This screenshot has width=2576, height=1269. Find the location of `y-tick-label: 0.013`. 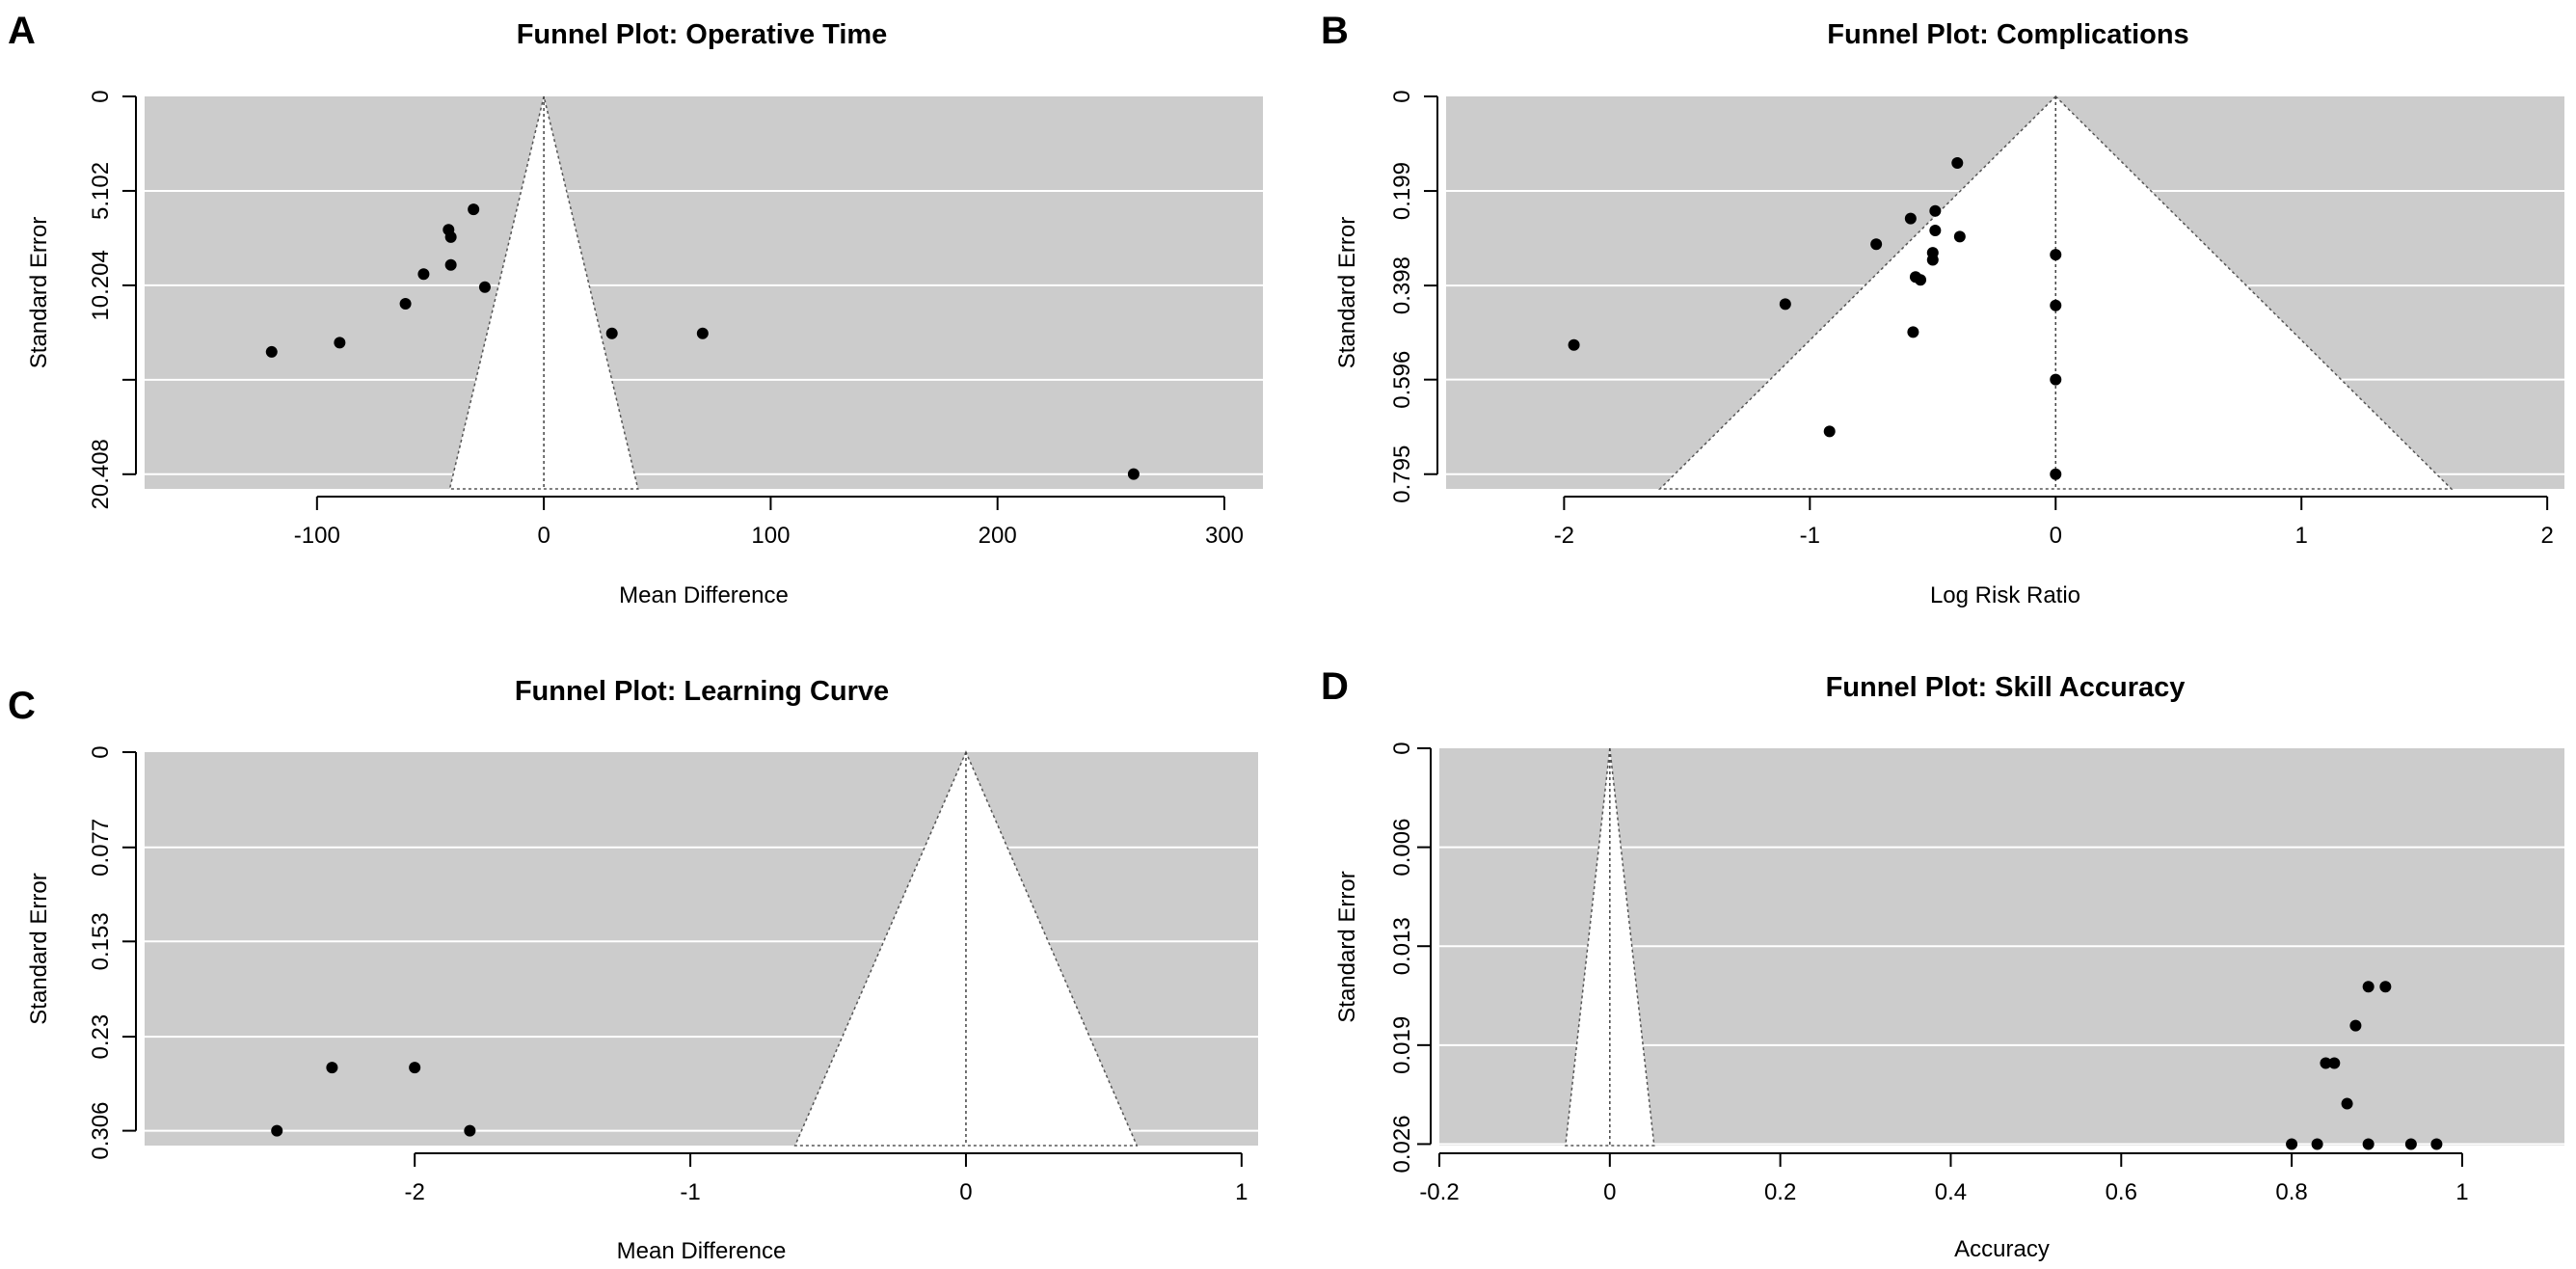

y-tick-label: 0.013 is located at coordinates (1402, 946).